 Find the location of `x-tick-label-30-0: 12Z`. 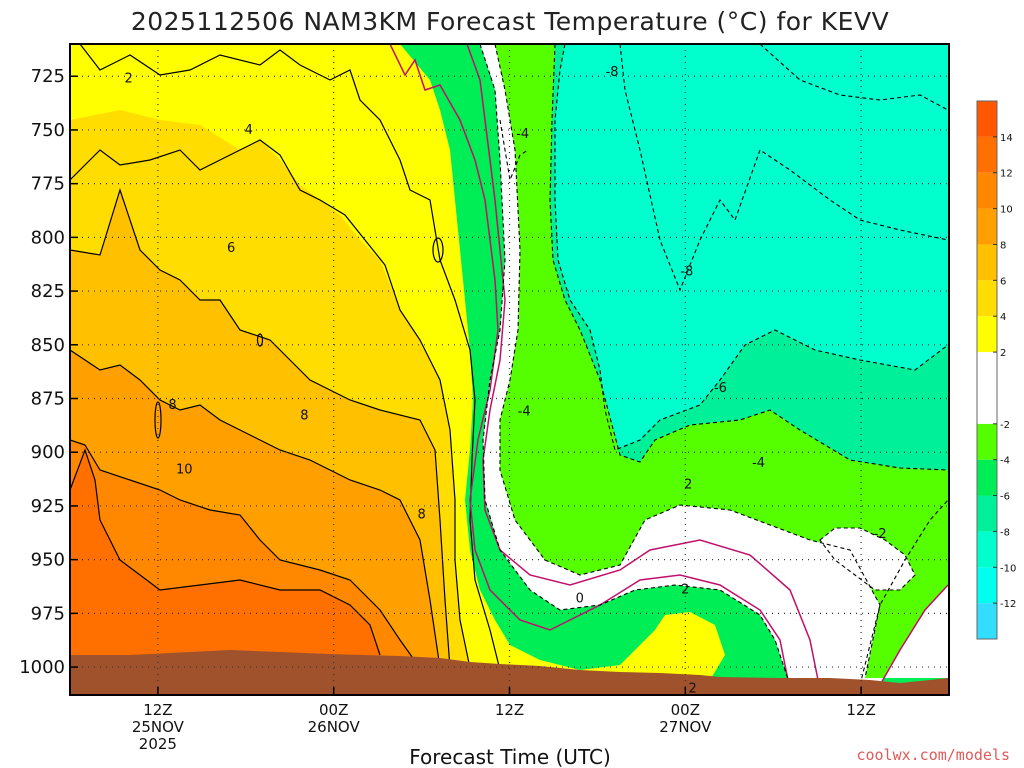

x-tick-label-30-0: 12Z is located at coordinates (509, 710).